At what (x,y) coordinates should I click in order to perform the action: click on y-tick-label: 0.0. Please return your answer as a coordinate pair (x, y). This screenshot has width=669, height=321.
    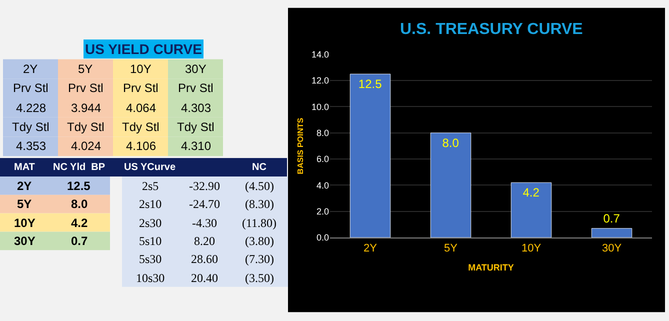
    Looking at the image, I should click on (322, 237).